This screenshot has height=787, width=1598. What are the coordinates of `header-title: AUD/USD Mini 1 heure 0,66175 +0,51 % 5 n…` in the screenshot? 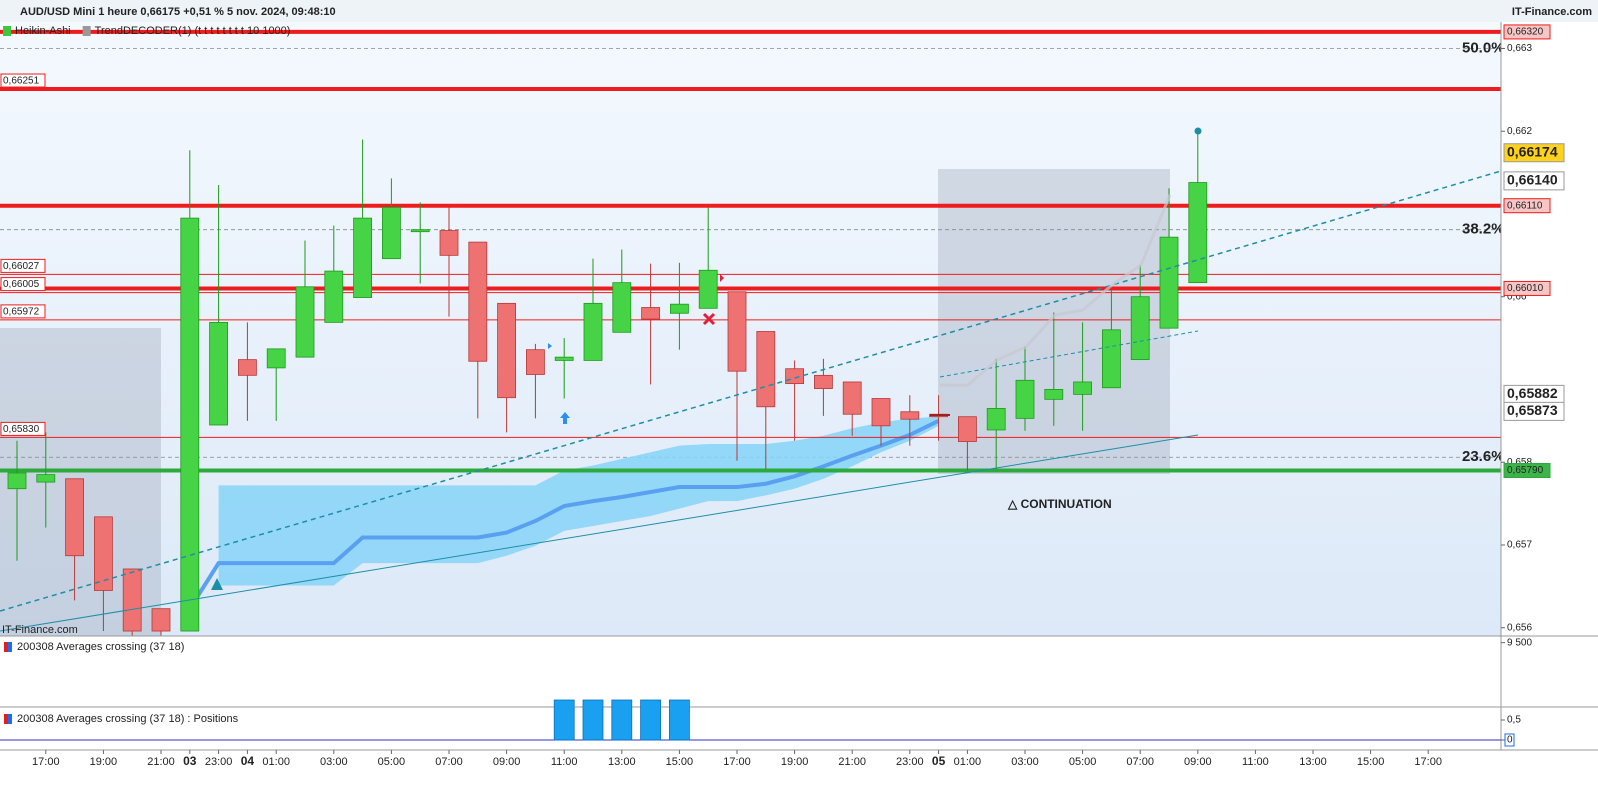 It's located at (178, 12).